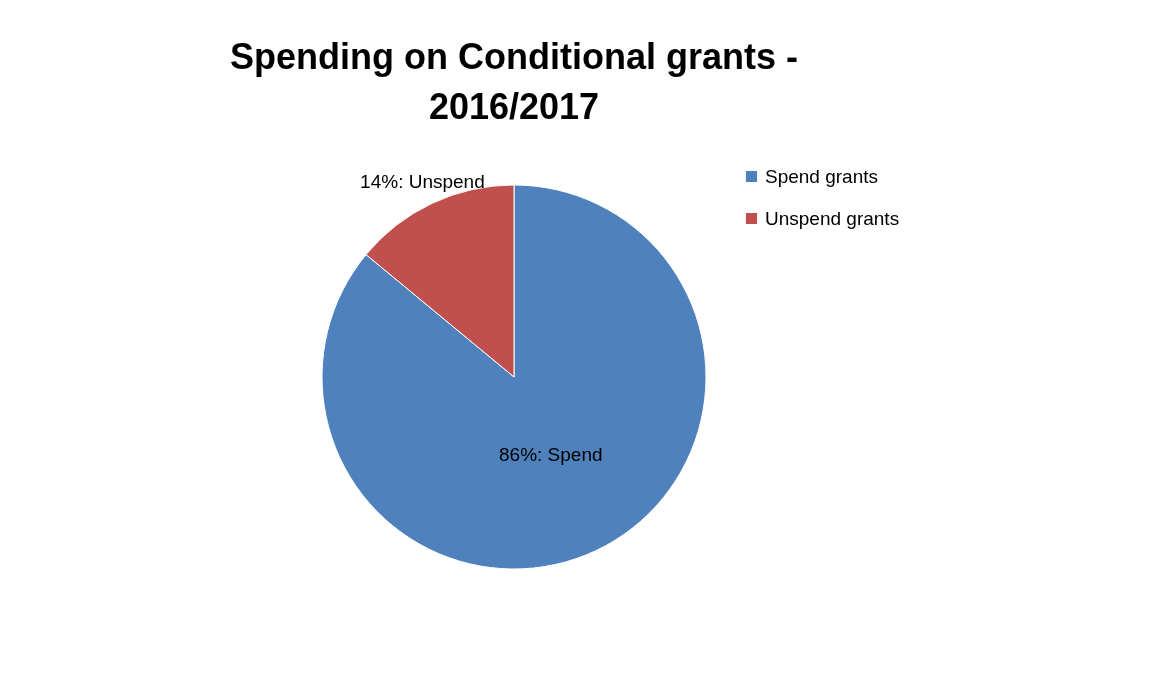 The image size is (1149, 700). What do you see at coordinates (514, 106) in the screenshot?
I see `text: 2016/2017` at bounding box center [514, 106].